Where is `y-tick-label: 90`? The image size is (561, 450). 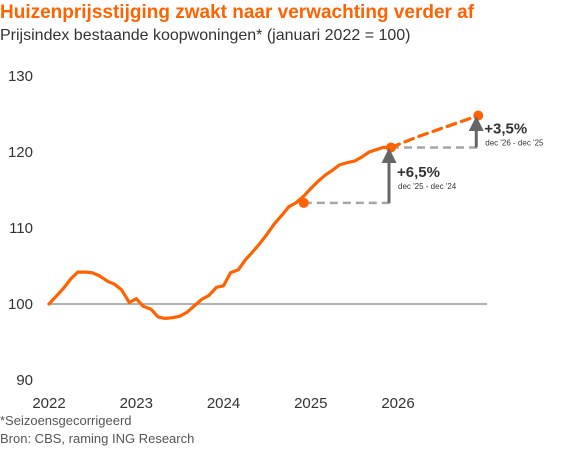 y-tick-label: 90 is located at coordinates (24, 380).